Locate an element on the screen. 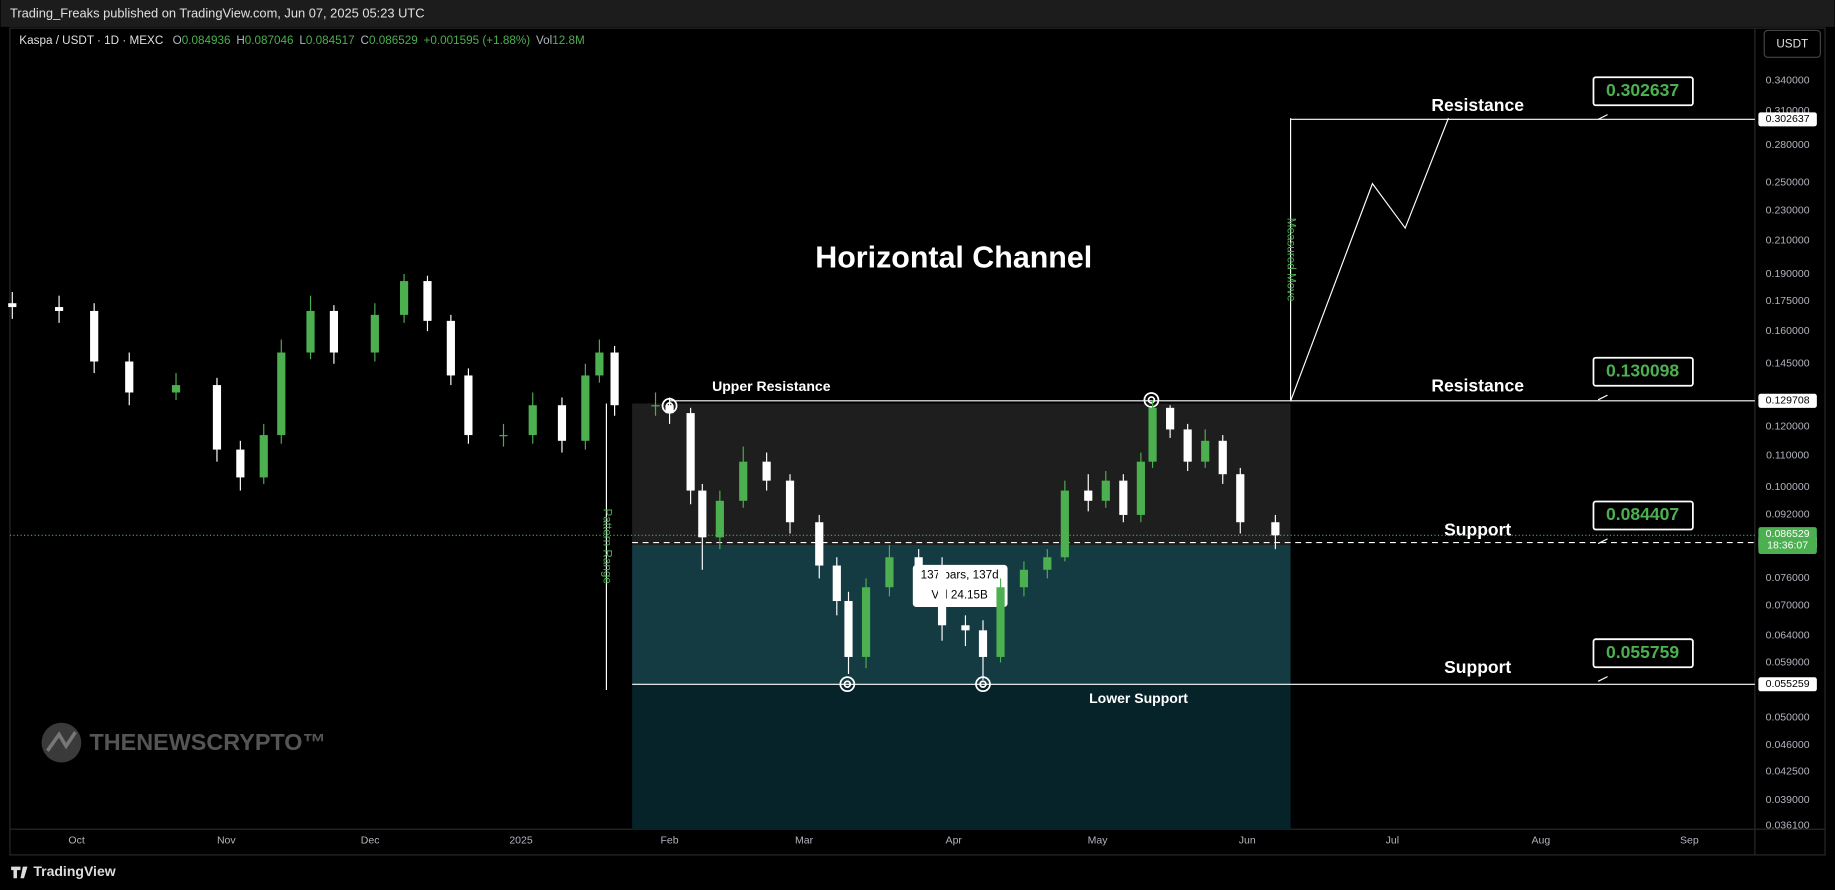 This screenshot has height=890, width=1835. brand-logo is located at coordinates (19, 872).